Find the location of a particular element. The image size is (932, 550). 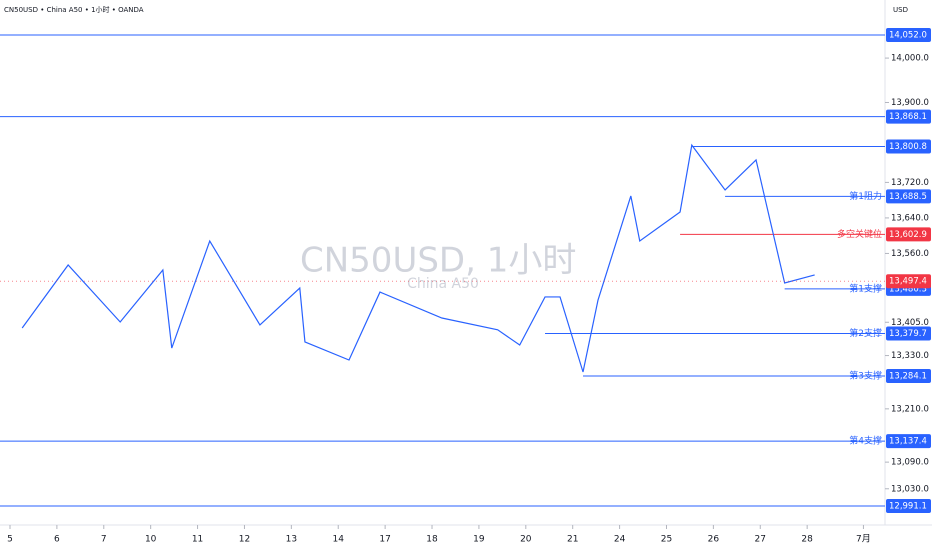

level-name: 多空关键位 is located at coordinates (859, 234).